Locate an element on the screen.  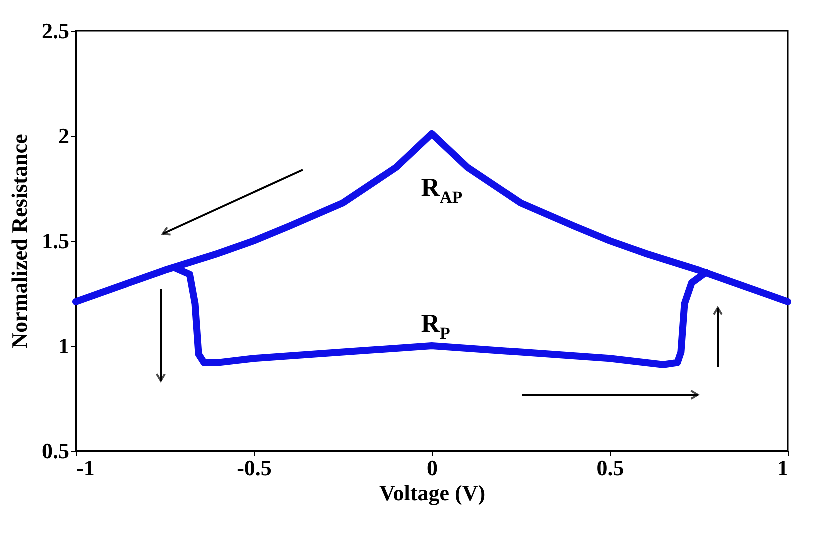
y-tick-label: 2 is located at coordinates (64, 136).